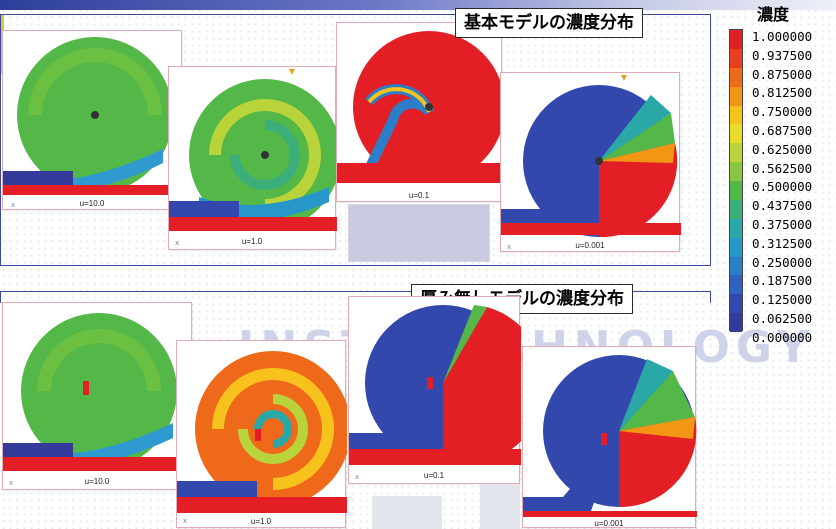 This screenshot has height=529, width=836. Describe the element at coordinates (419, 233) in the screenshot. I see `grey-placeholder` at that location.